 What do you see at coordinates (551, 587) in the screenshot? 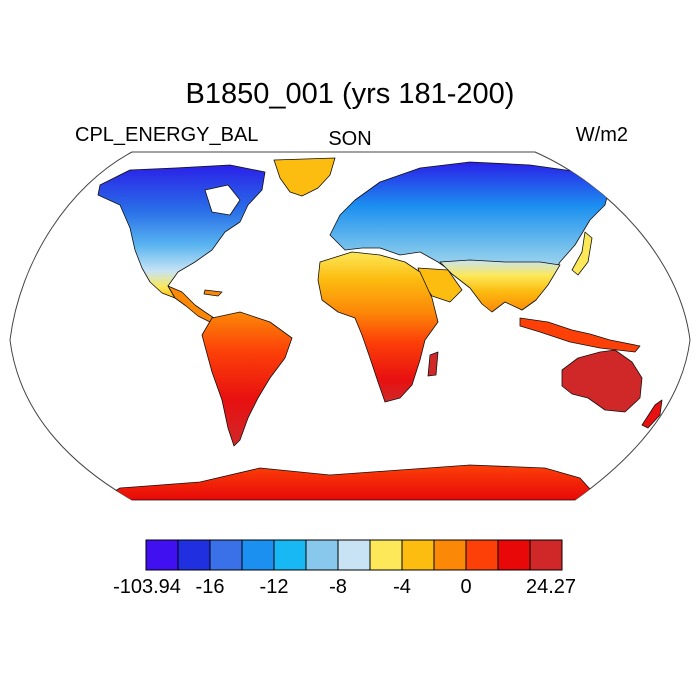
I see `colorbar-label-6: 24.27` at bounding box center [551, 587].